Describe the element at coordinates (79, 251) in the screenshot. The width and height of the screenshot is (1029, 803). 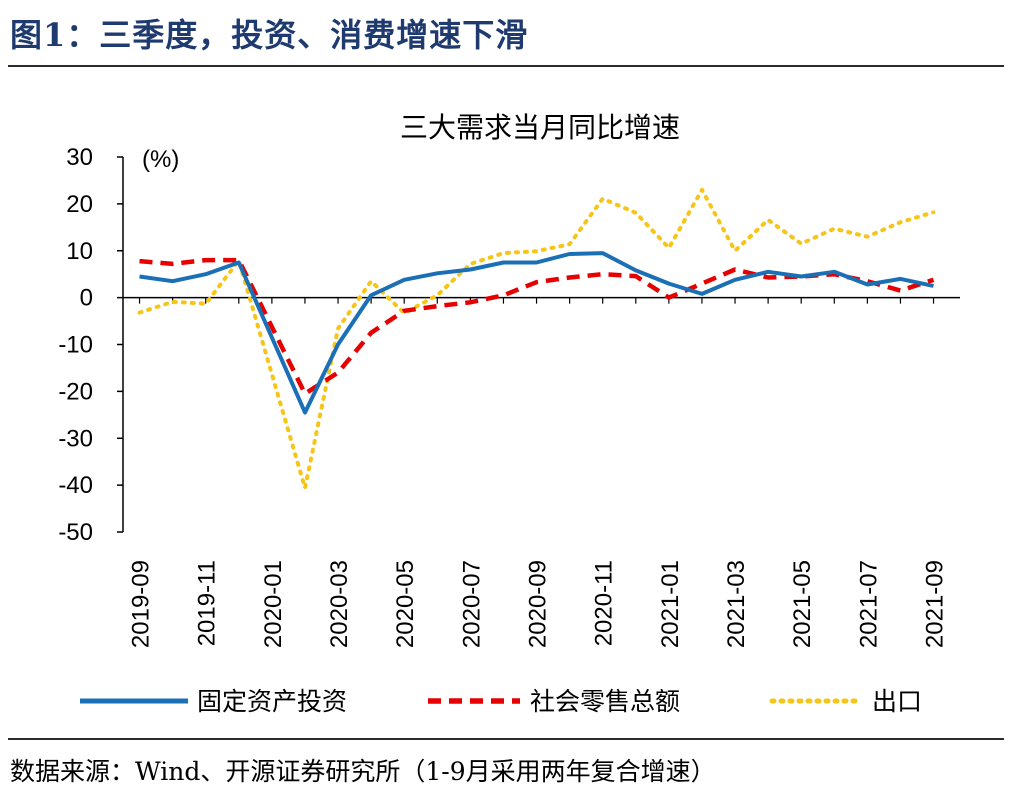
I see `y-tick-label: 10` at that location.